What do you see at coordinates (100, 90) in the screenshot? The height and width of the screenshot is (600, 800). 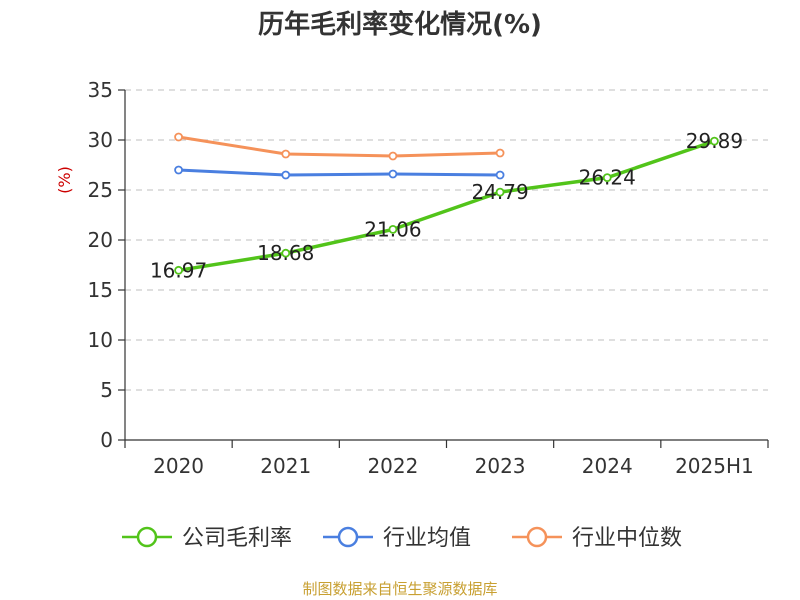 I see `y-tick-label: 35` at bounding box center [100, 90].